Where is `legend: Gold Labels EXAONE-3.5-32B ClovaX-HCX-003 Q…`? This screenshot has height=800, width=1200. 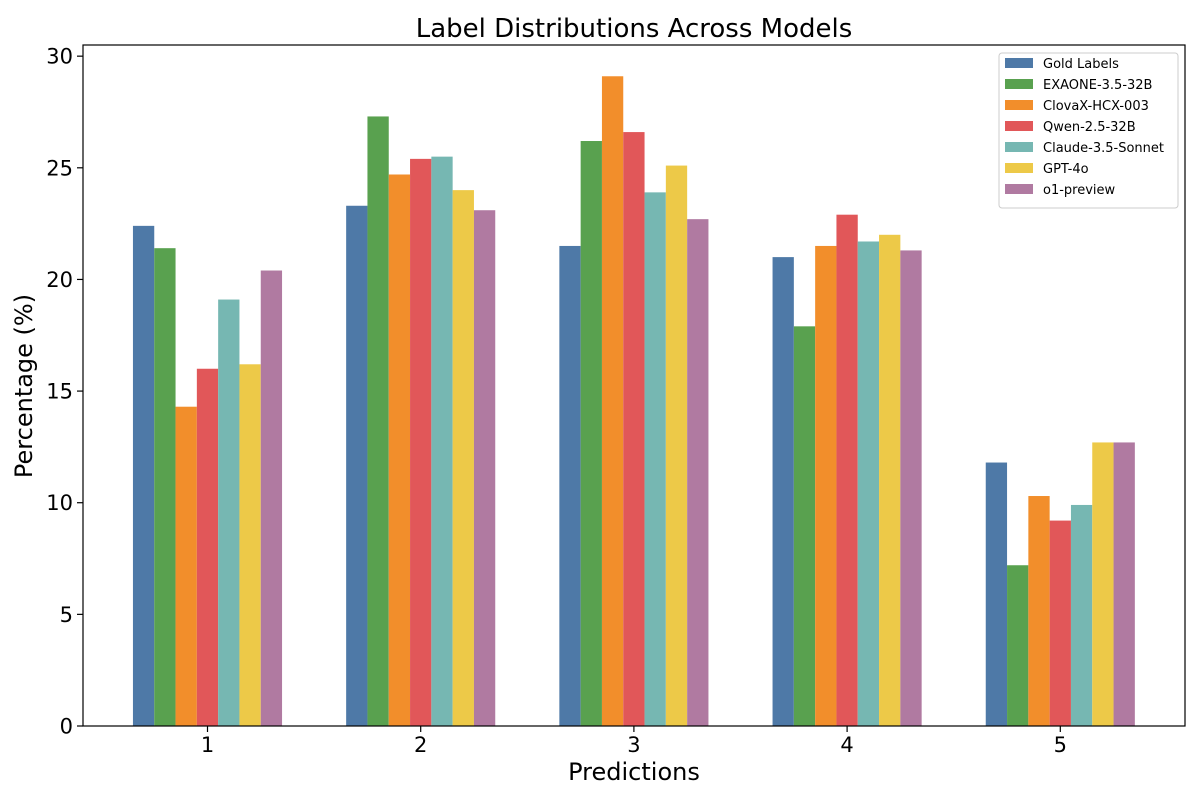 legend: Gold Labels EXAONE-3.5-32B ClovaX-HCX-003 Q… is located at coordinates (1088, 130).